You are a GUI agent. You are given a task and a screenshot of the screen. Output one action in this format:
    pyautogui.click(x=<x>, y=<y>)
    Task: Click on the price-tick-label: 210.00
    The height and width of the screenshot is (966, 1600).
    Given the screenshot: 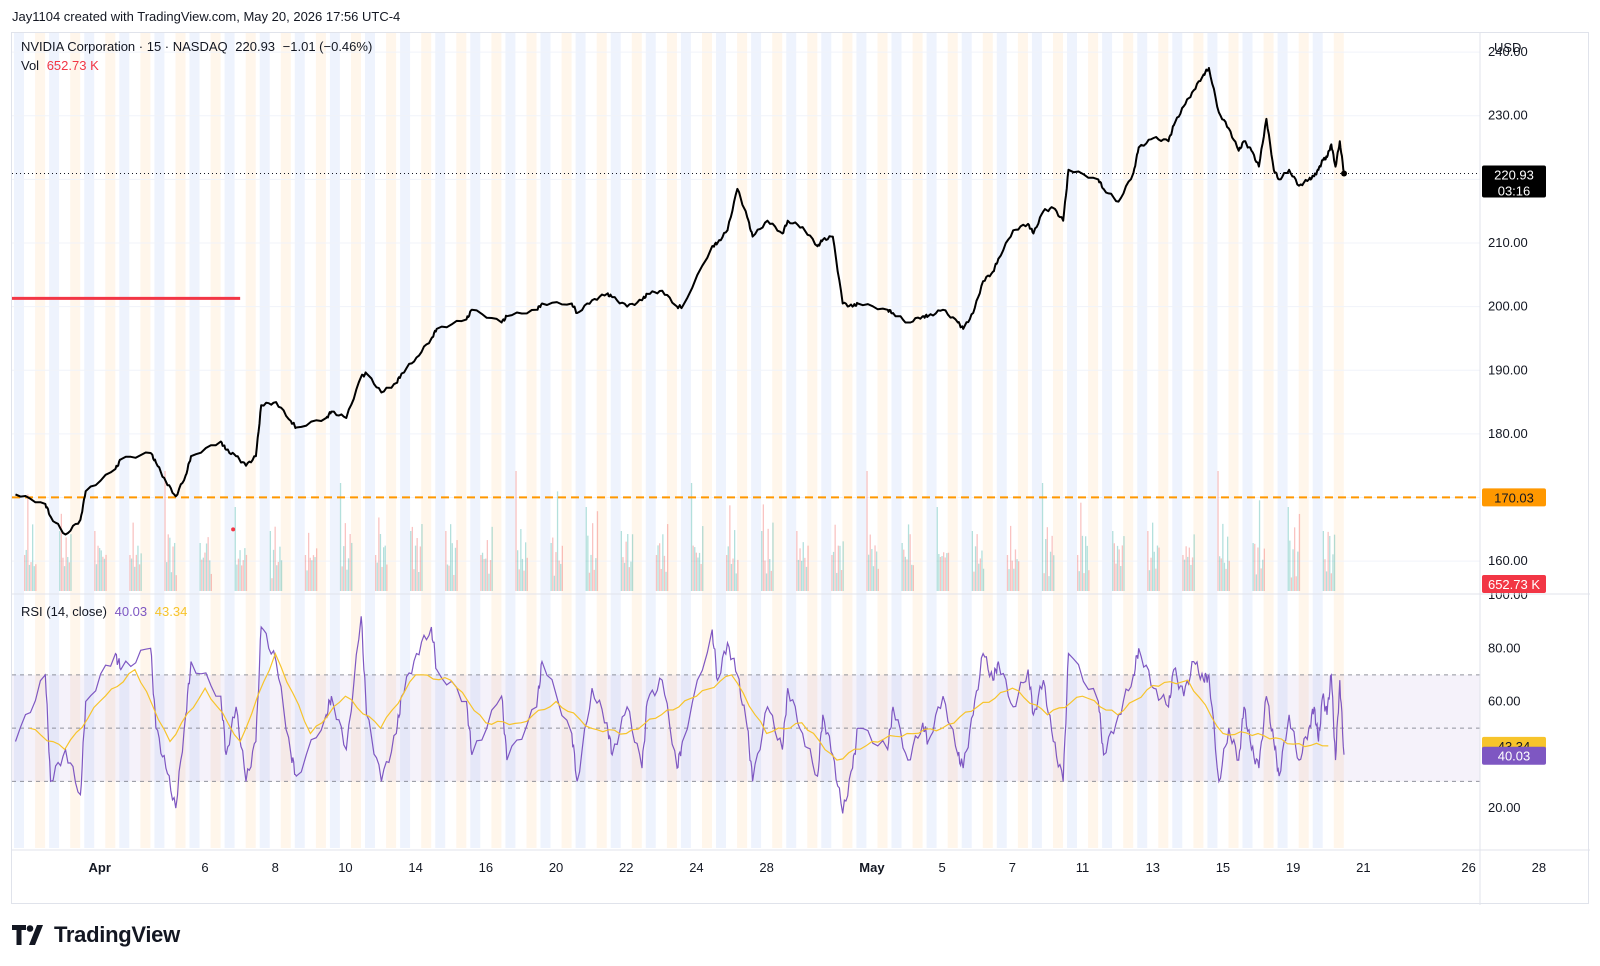 What is the action you would take?
    pyautogui.click(x=1508, y=242)
    